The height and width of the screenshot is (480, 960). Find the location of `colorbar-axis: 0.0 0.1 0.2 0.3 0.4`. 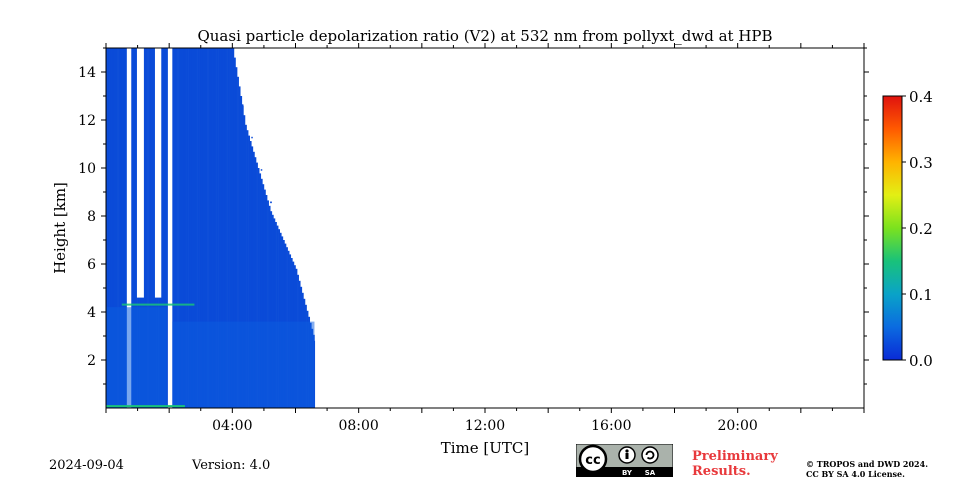

colorbar-axis: 0.0 0.1 0.2 0.3 0.4 is located at coordinates (917, 229).